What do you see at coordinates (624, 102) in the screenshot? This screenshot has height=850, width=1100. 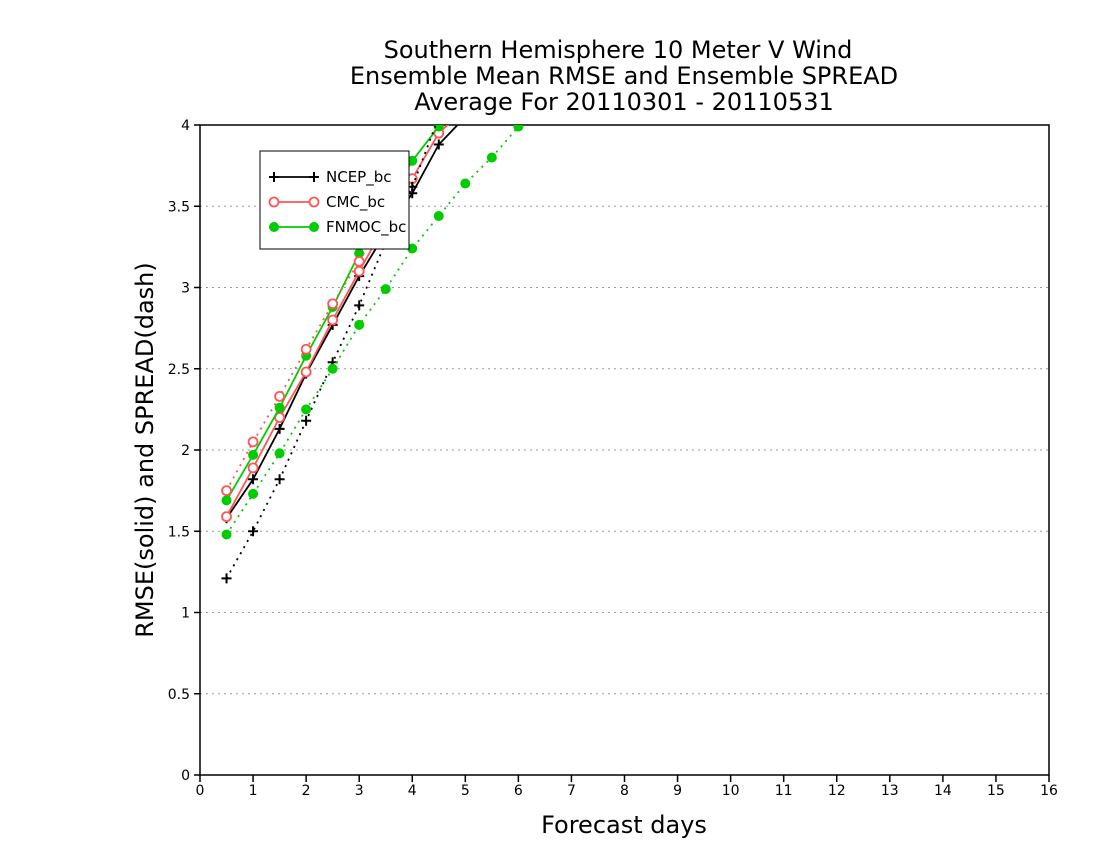 I see `title-line-3: Average For 20110301 - 20110531` at bounding box center [624, 102].